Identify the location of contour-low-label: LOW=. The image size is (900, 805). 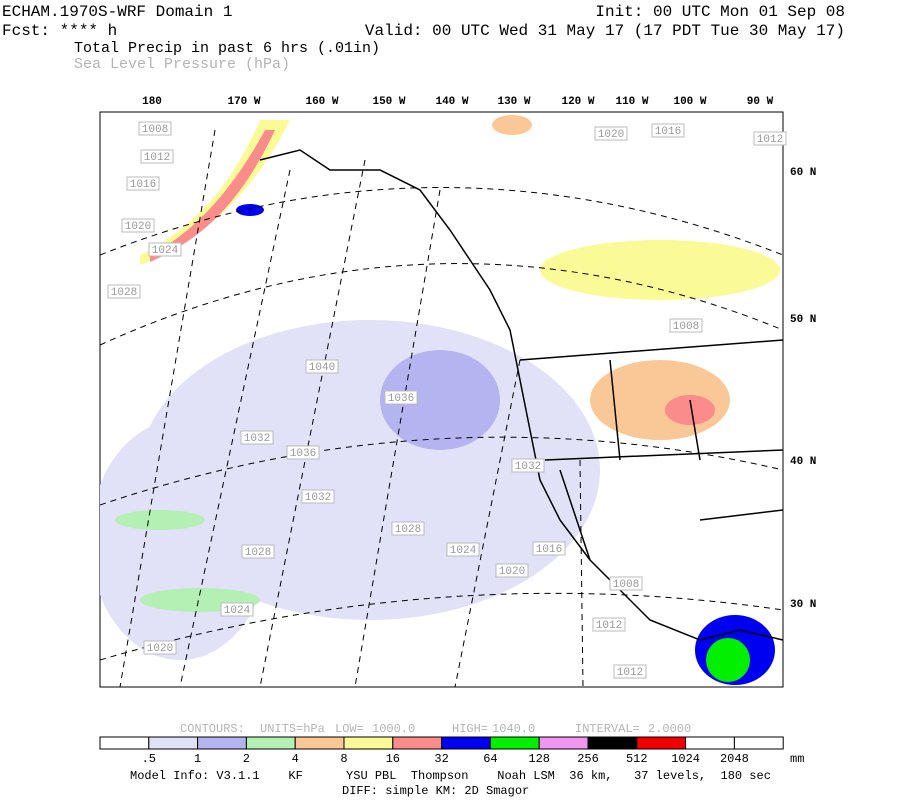
(349, 729).